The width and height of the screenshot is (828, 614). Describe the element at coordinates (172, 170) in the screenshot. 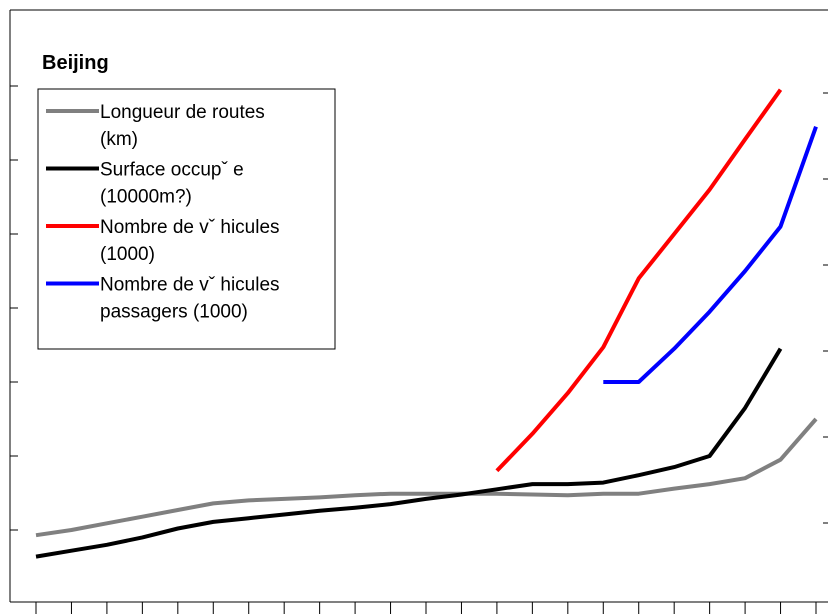

I see `legend-label: Surface occupˇ e` at that location.